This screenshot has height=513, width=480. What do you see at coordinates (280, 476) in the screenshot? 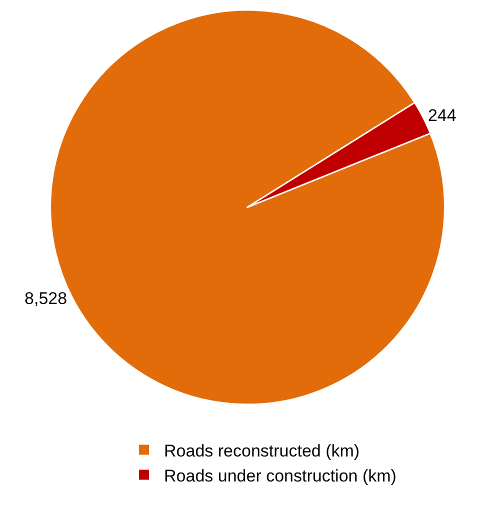
I see `legend-label: Roads under construction (km)` at bounding box center [280, 476].